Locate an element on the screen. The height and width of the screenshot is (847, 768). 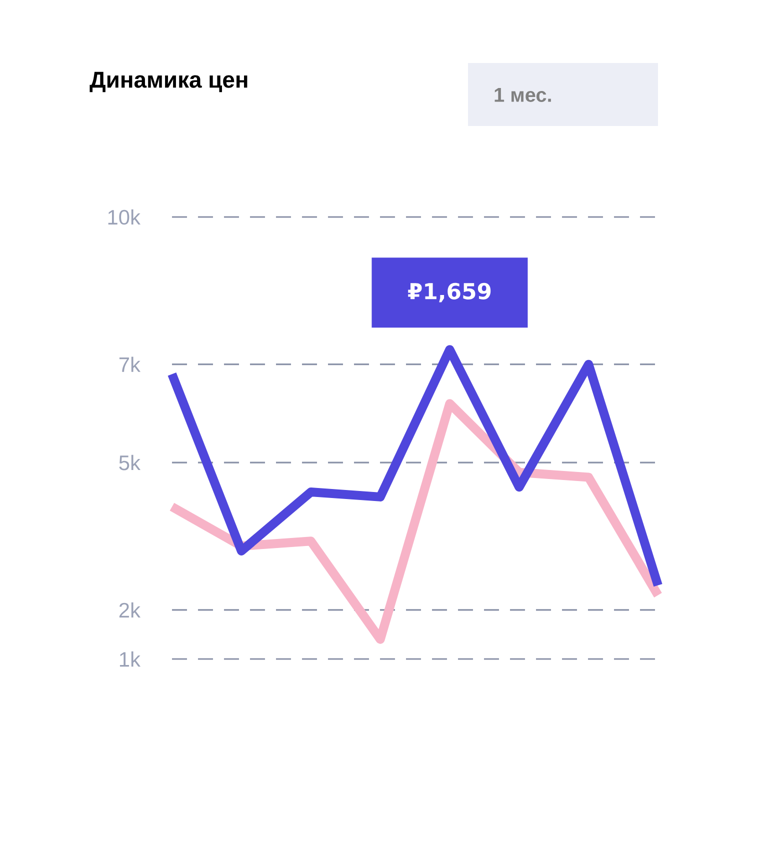
annotation: ₽1,659 is located at coordinates (449, 292).